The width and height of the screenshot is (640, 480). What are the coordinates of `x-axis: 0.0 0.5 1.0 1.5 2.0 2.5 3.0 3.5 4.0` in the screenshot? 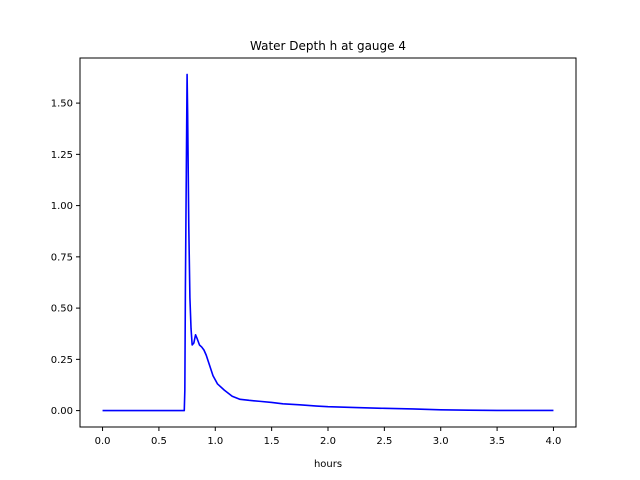 It's located at (328, 437).